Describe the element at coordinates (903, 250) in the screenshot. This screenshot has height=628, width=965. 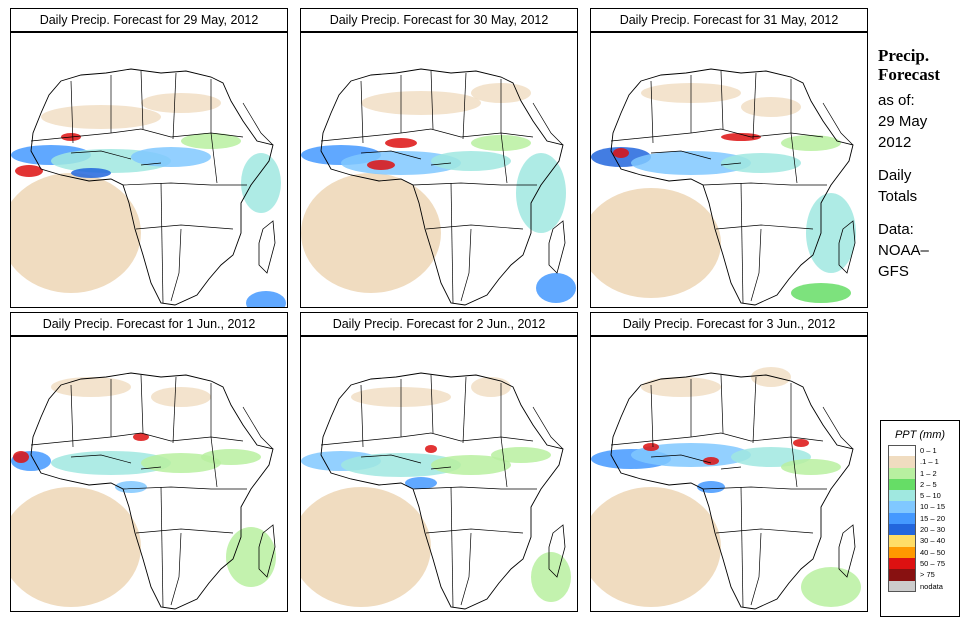
I see `data-source-line1: NOAA–` at that location.